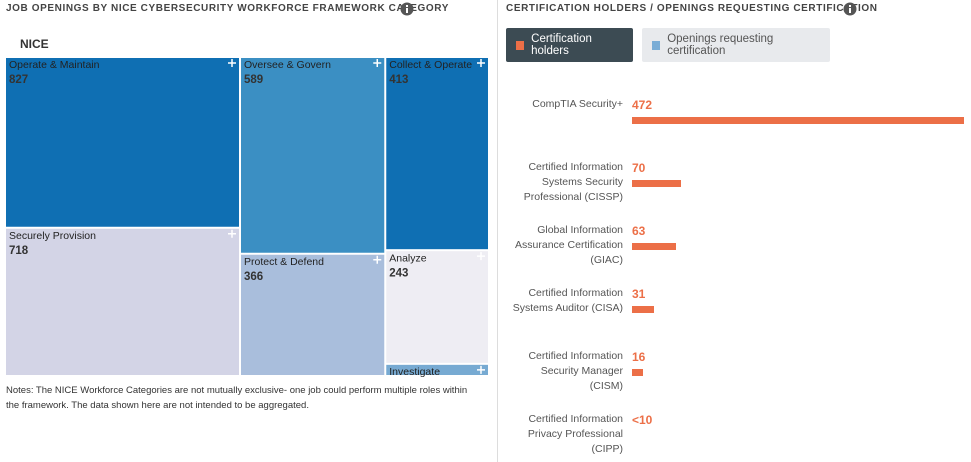  What do you see at coordinates (398, 80) in the screenshot?
I see `tile-value: 413` at bounding box center [398, 80].